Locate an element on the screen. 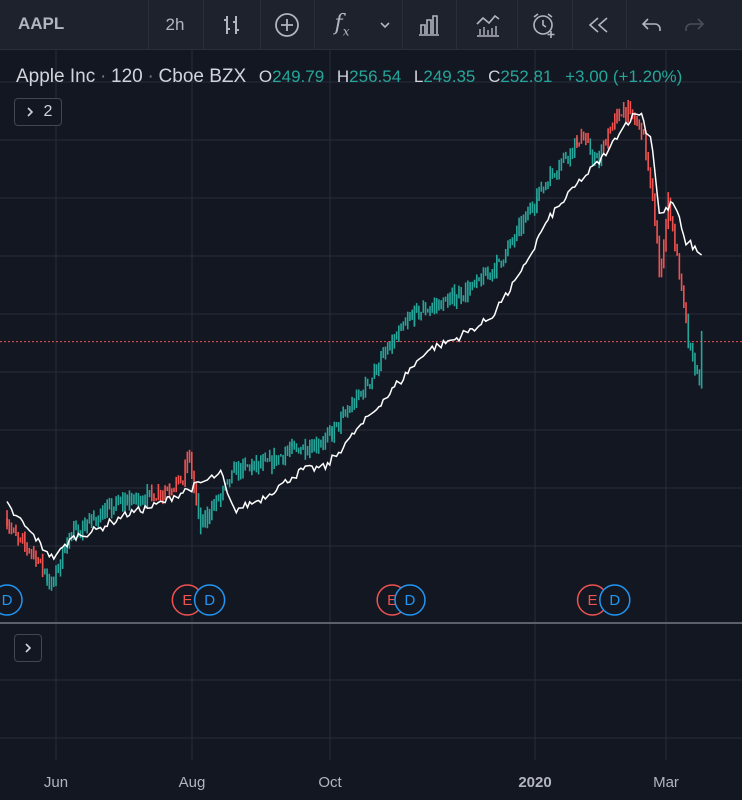  high-label: H is located at coordinates (343, 76).